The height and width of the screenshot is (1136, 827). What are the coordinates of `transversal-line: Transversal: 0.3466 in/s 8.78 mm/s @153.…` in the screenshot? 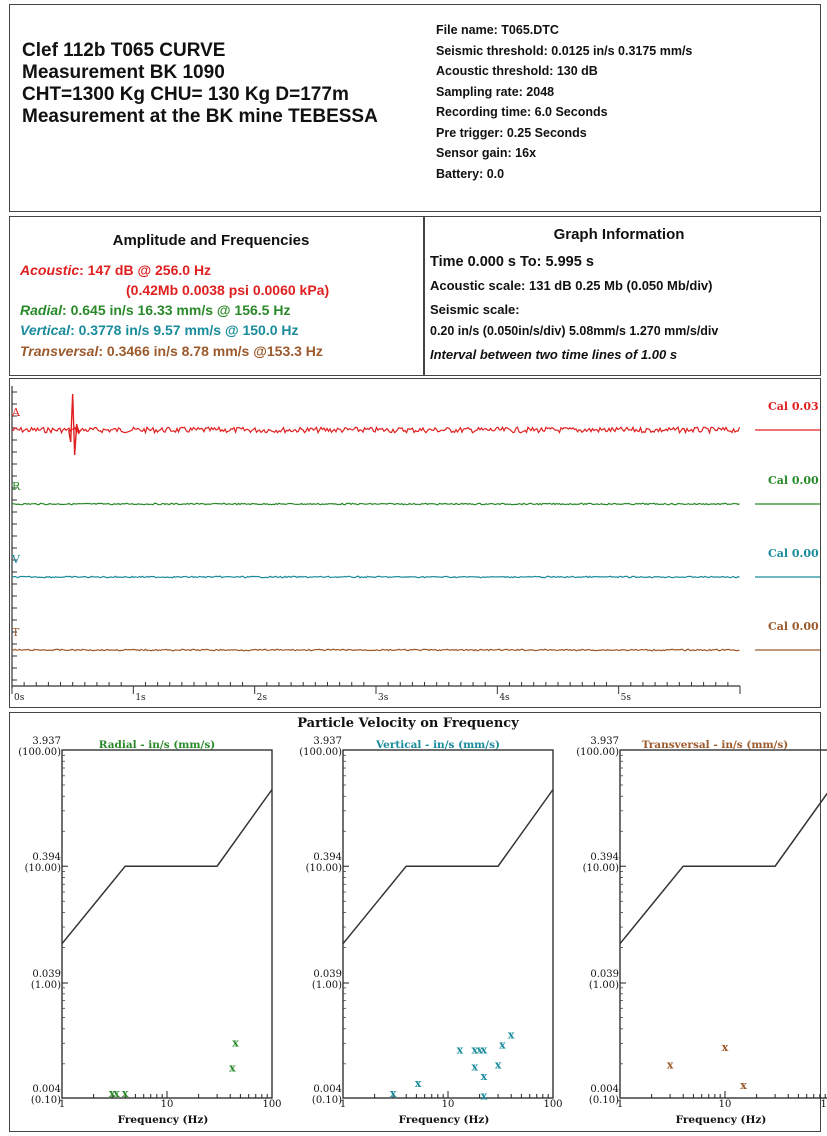 It's located at (171, 351).